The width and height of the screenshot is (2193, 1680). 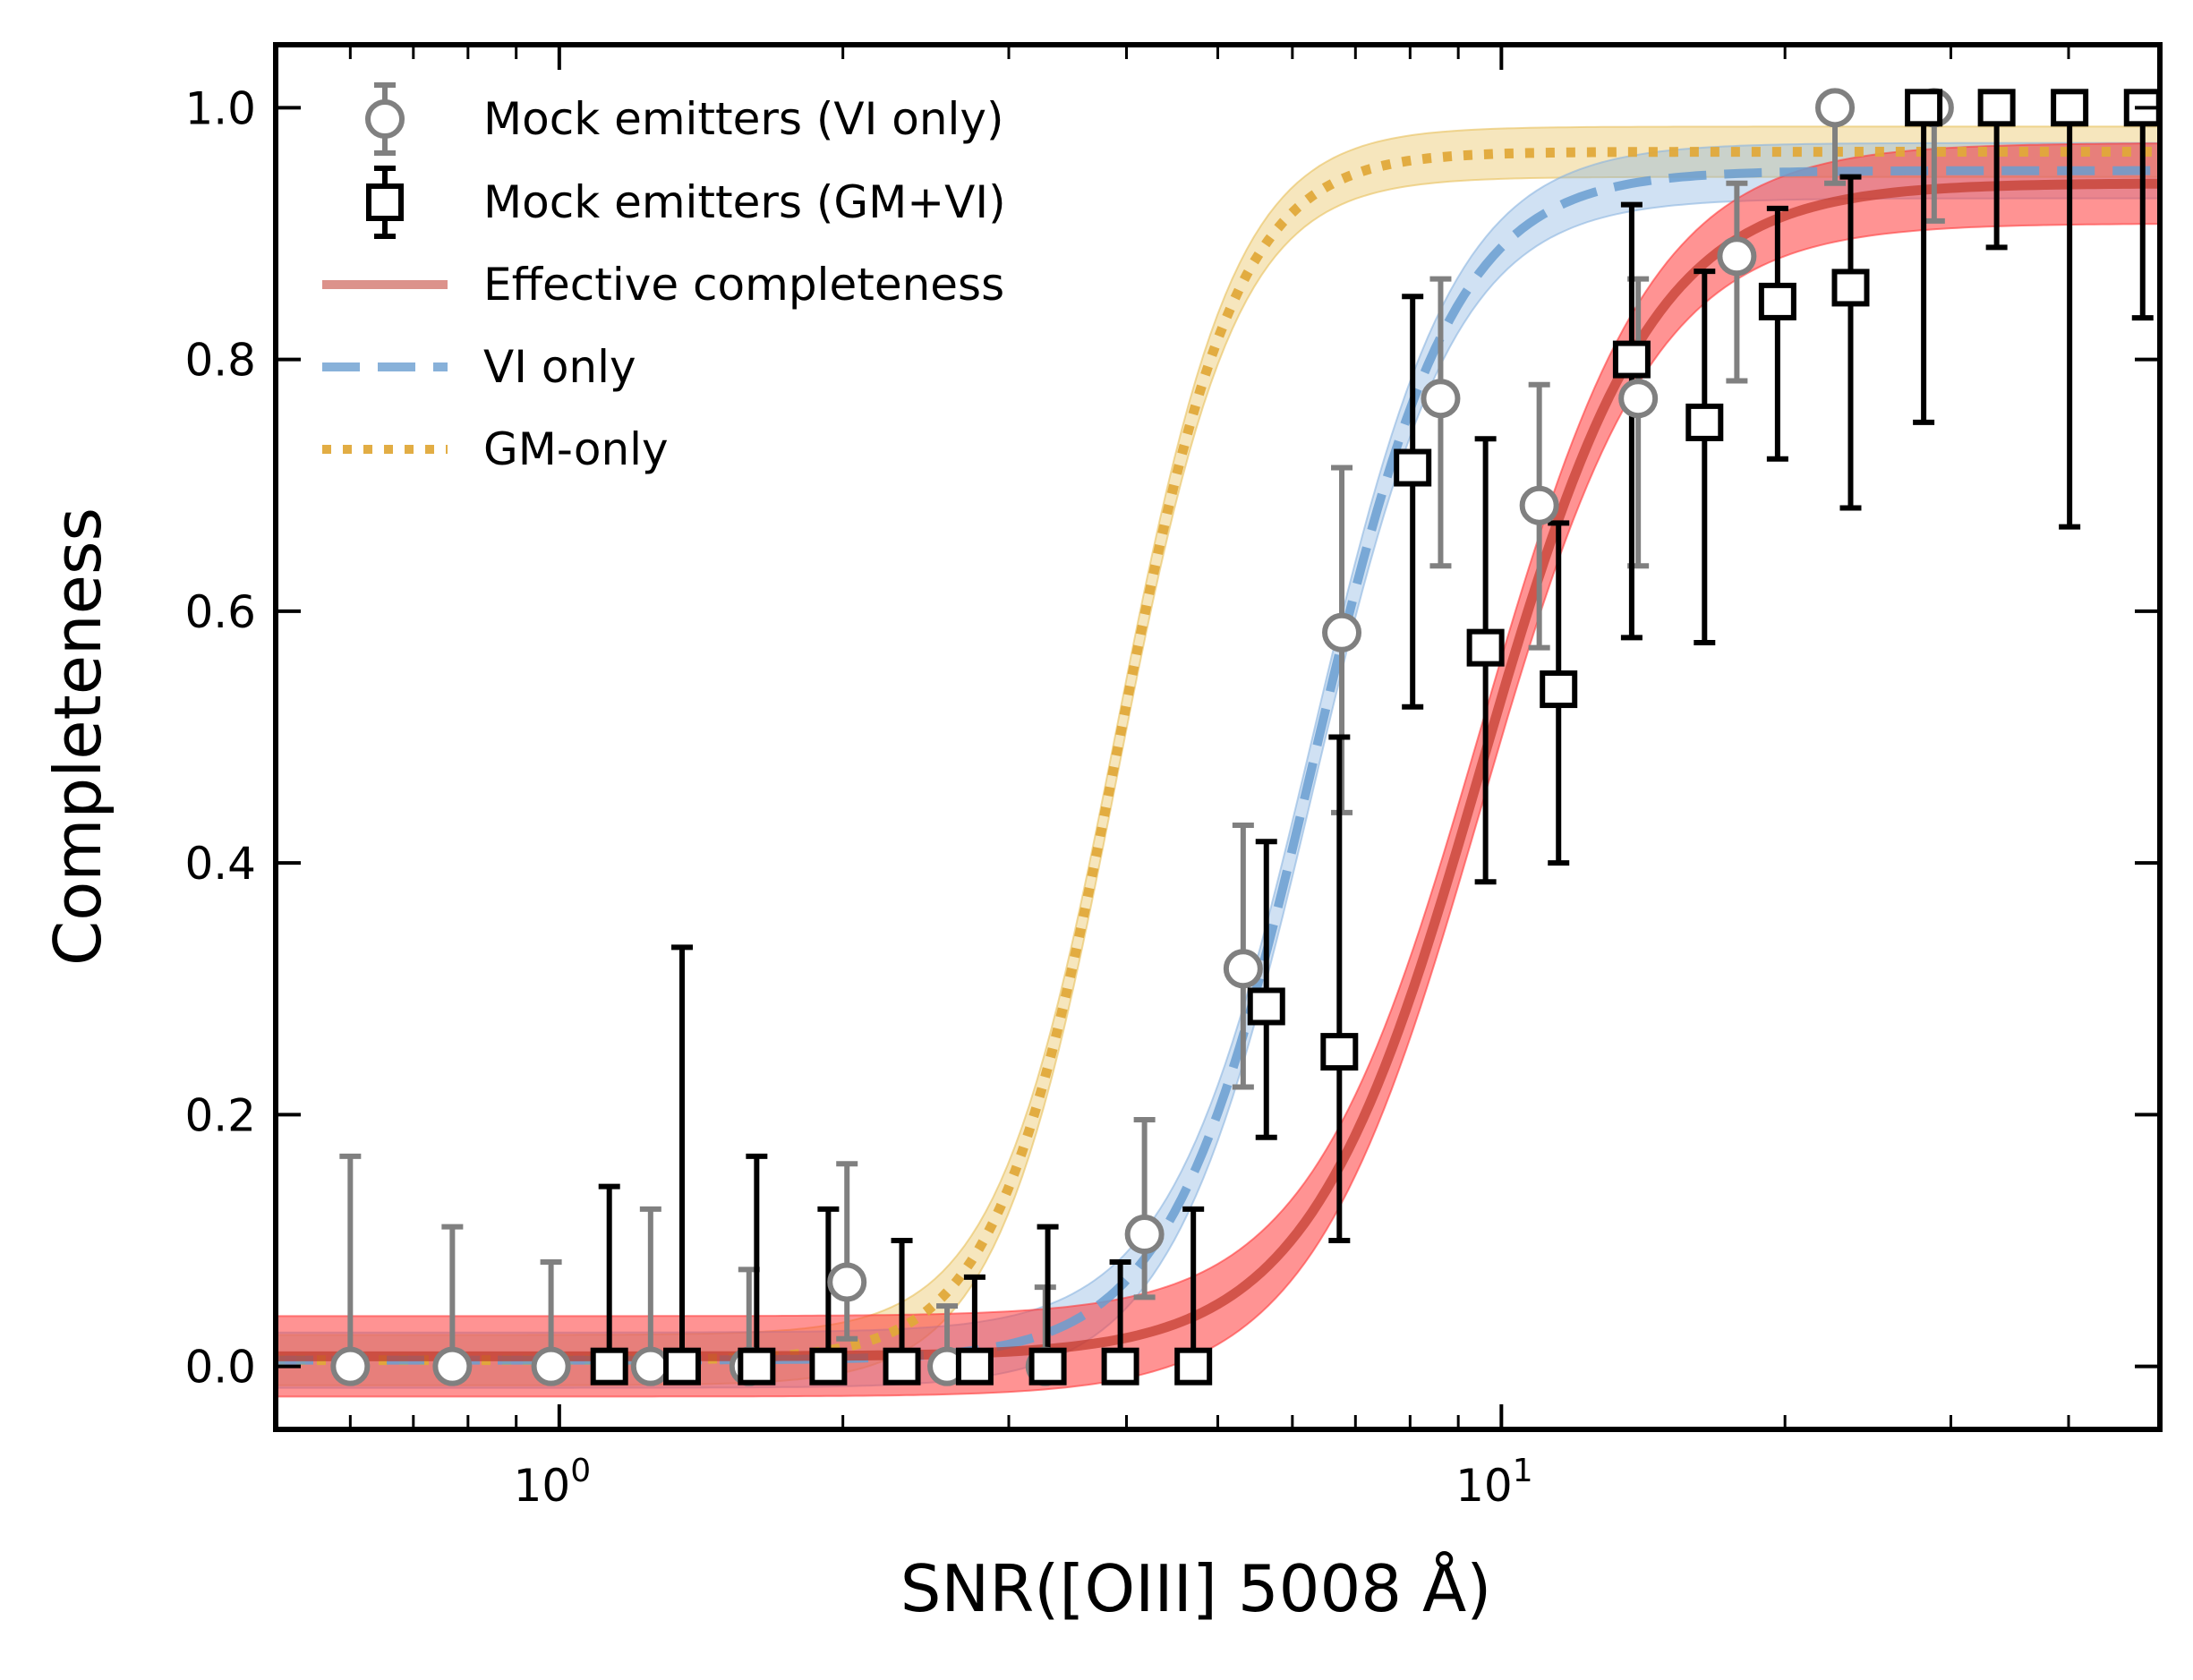 I want to click on y-tick-label: 1.0, so click(x=220, y=108).